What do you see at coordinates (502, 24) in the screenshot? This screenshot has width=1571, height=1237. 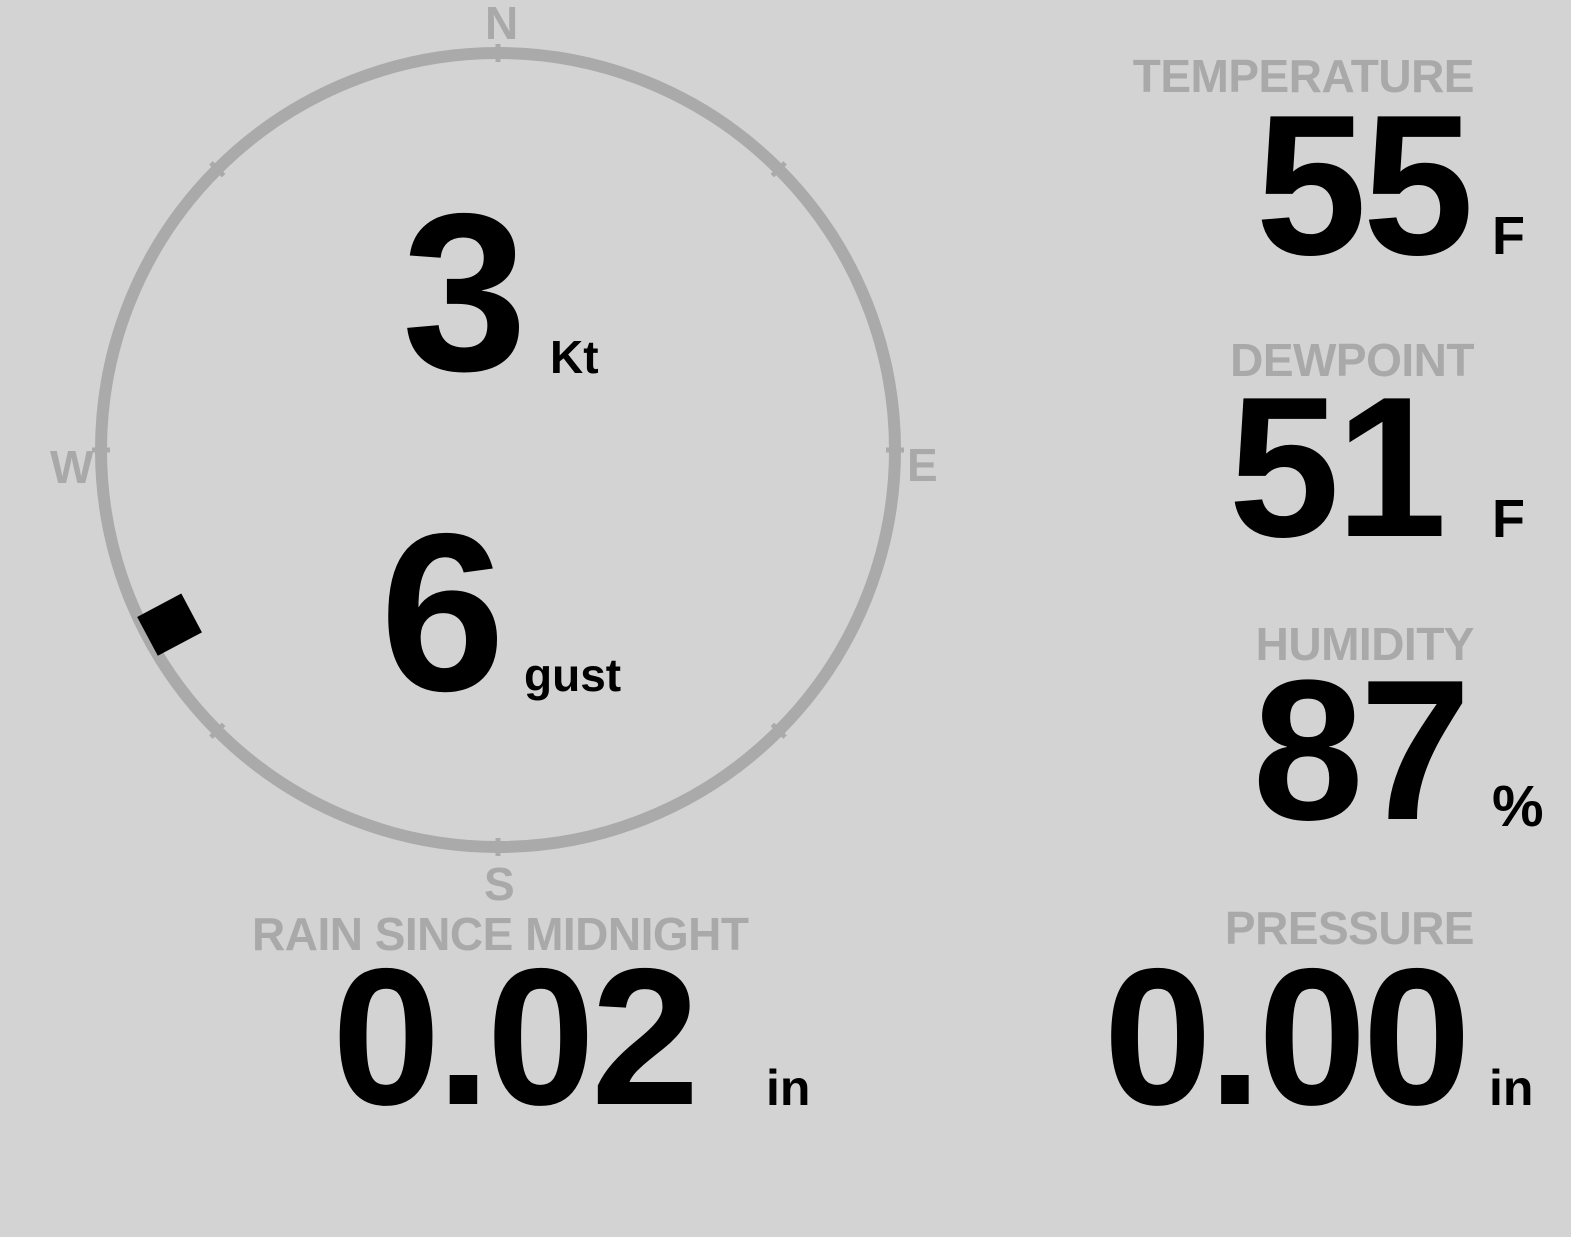 I see `compass-north: N` at bounding box center [502, 24].